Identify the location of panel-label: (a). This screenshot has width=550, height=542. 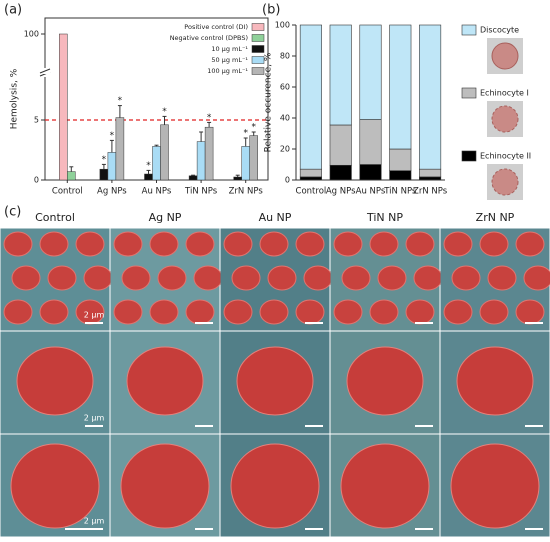
(13, 10).